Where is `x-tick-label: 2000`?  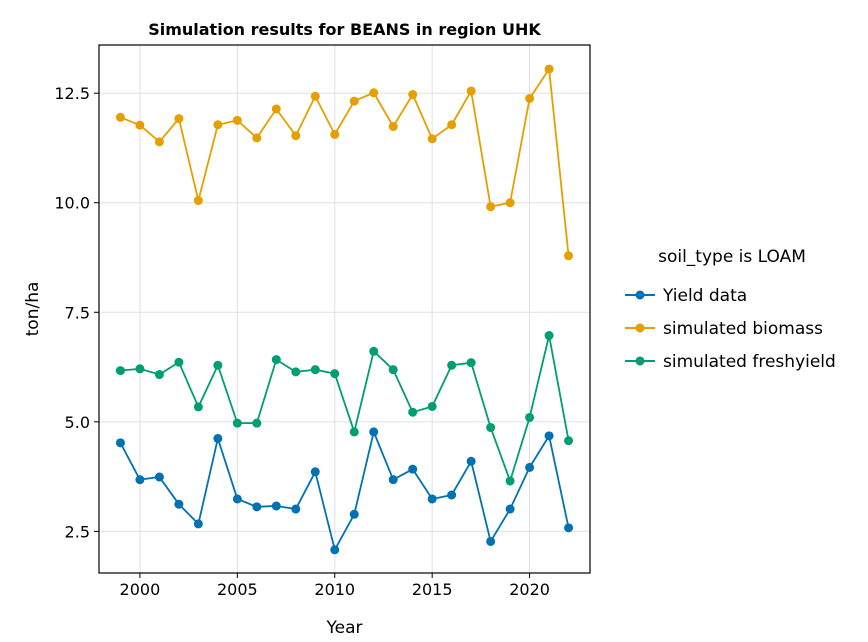
x-tick-label: 2000 is located at coordinates (140, 589).